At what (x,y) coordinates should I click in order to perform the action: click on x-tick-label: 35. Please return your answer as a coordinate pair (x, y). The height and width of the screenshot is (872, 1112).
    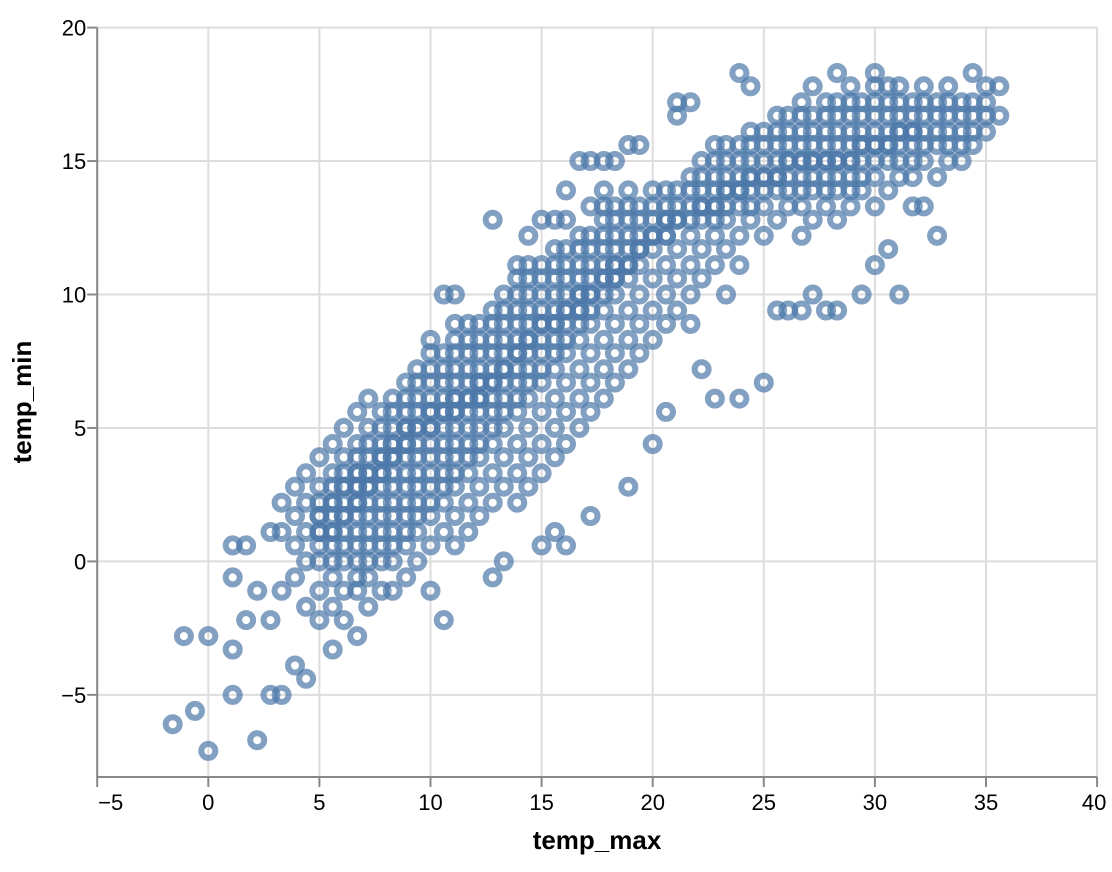
    Looking at the image, I should click on (986, 802).